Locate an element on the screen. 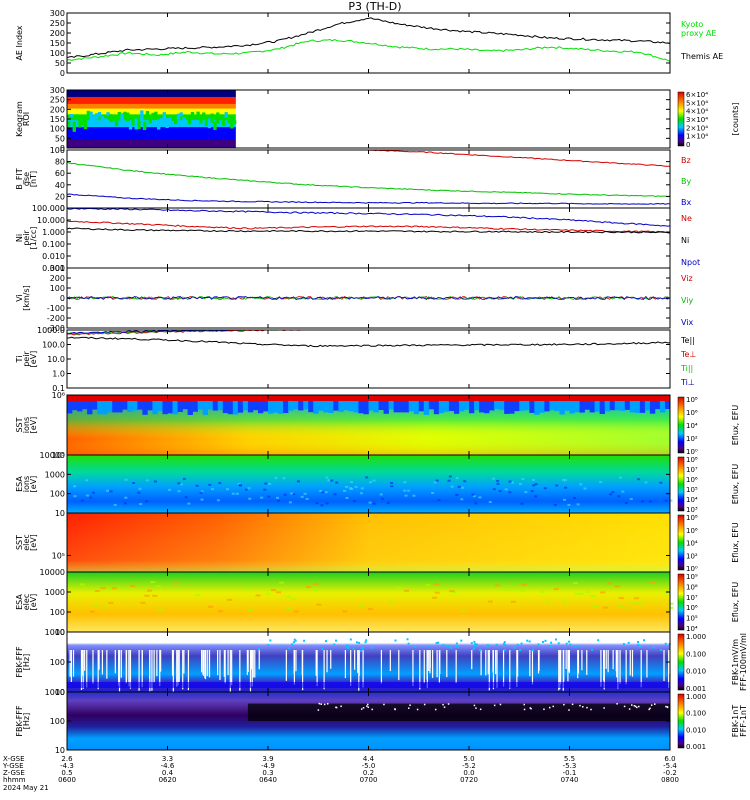 This screenshot has width=750, height=800. x-tick-label: 0.2 is located at coordinates (368, 773).